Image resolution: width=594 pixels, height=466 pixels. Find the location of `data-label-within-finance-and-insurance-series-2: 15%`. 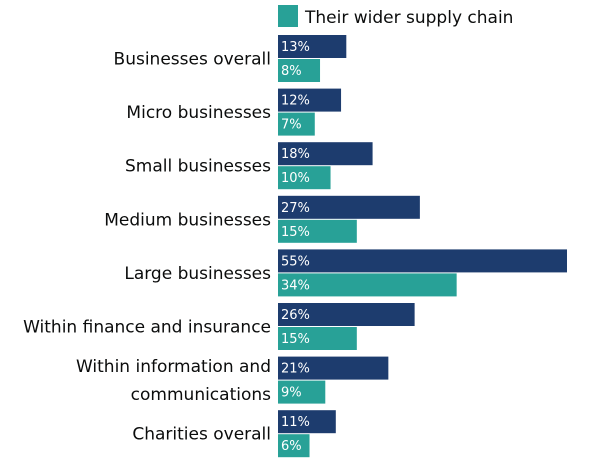

data-label-within-finance-and-insurance-series-2: 15% is located at coordinates (295, 339).